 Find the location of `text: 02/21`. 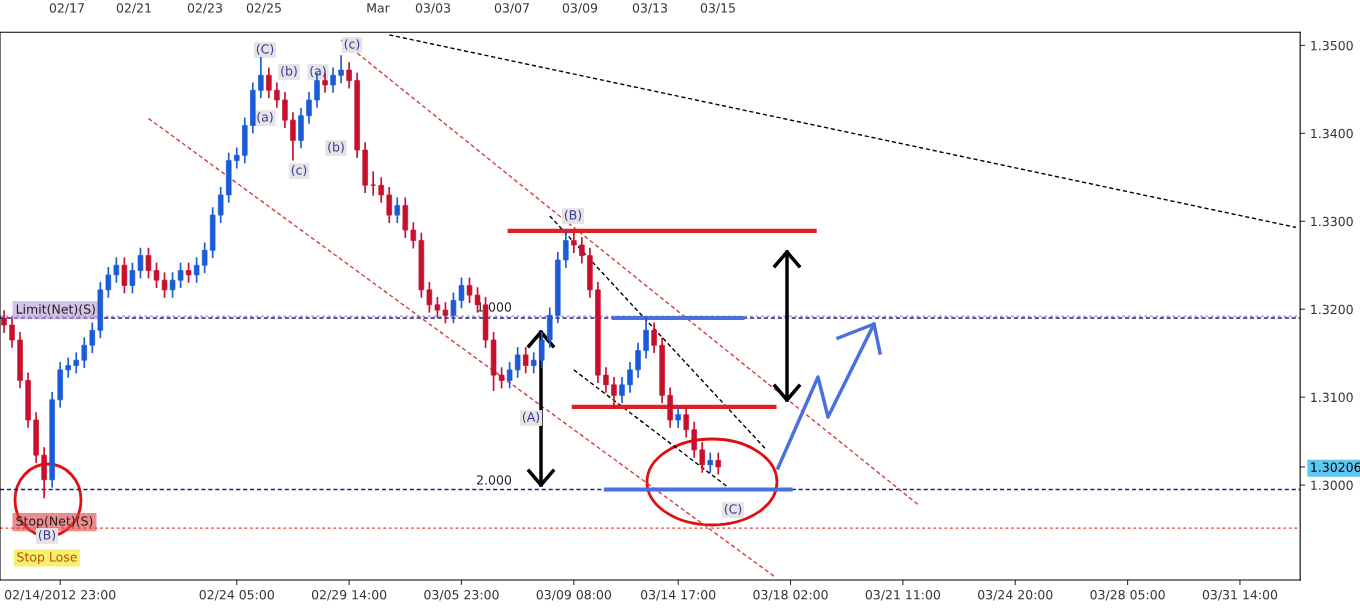

text: 02/21 is located at coordinates (133, 8).